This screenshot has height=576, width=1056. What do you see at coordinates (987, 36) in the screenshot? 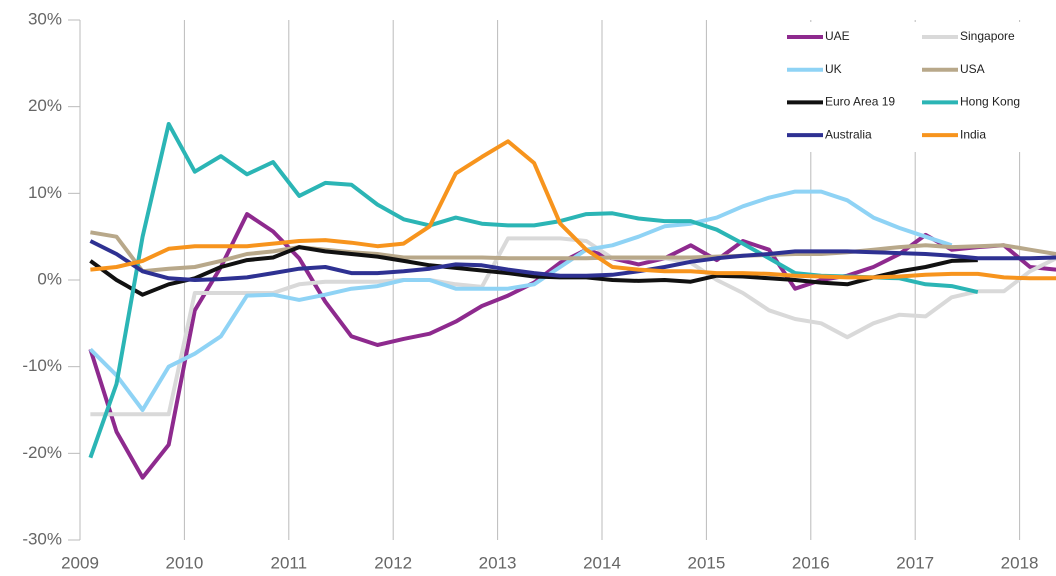
I see `legend-label: Singapore` at bounding box center [987, 36].